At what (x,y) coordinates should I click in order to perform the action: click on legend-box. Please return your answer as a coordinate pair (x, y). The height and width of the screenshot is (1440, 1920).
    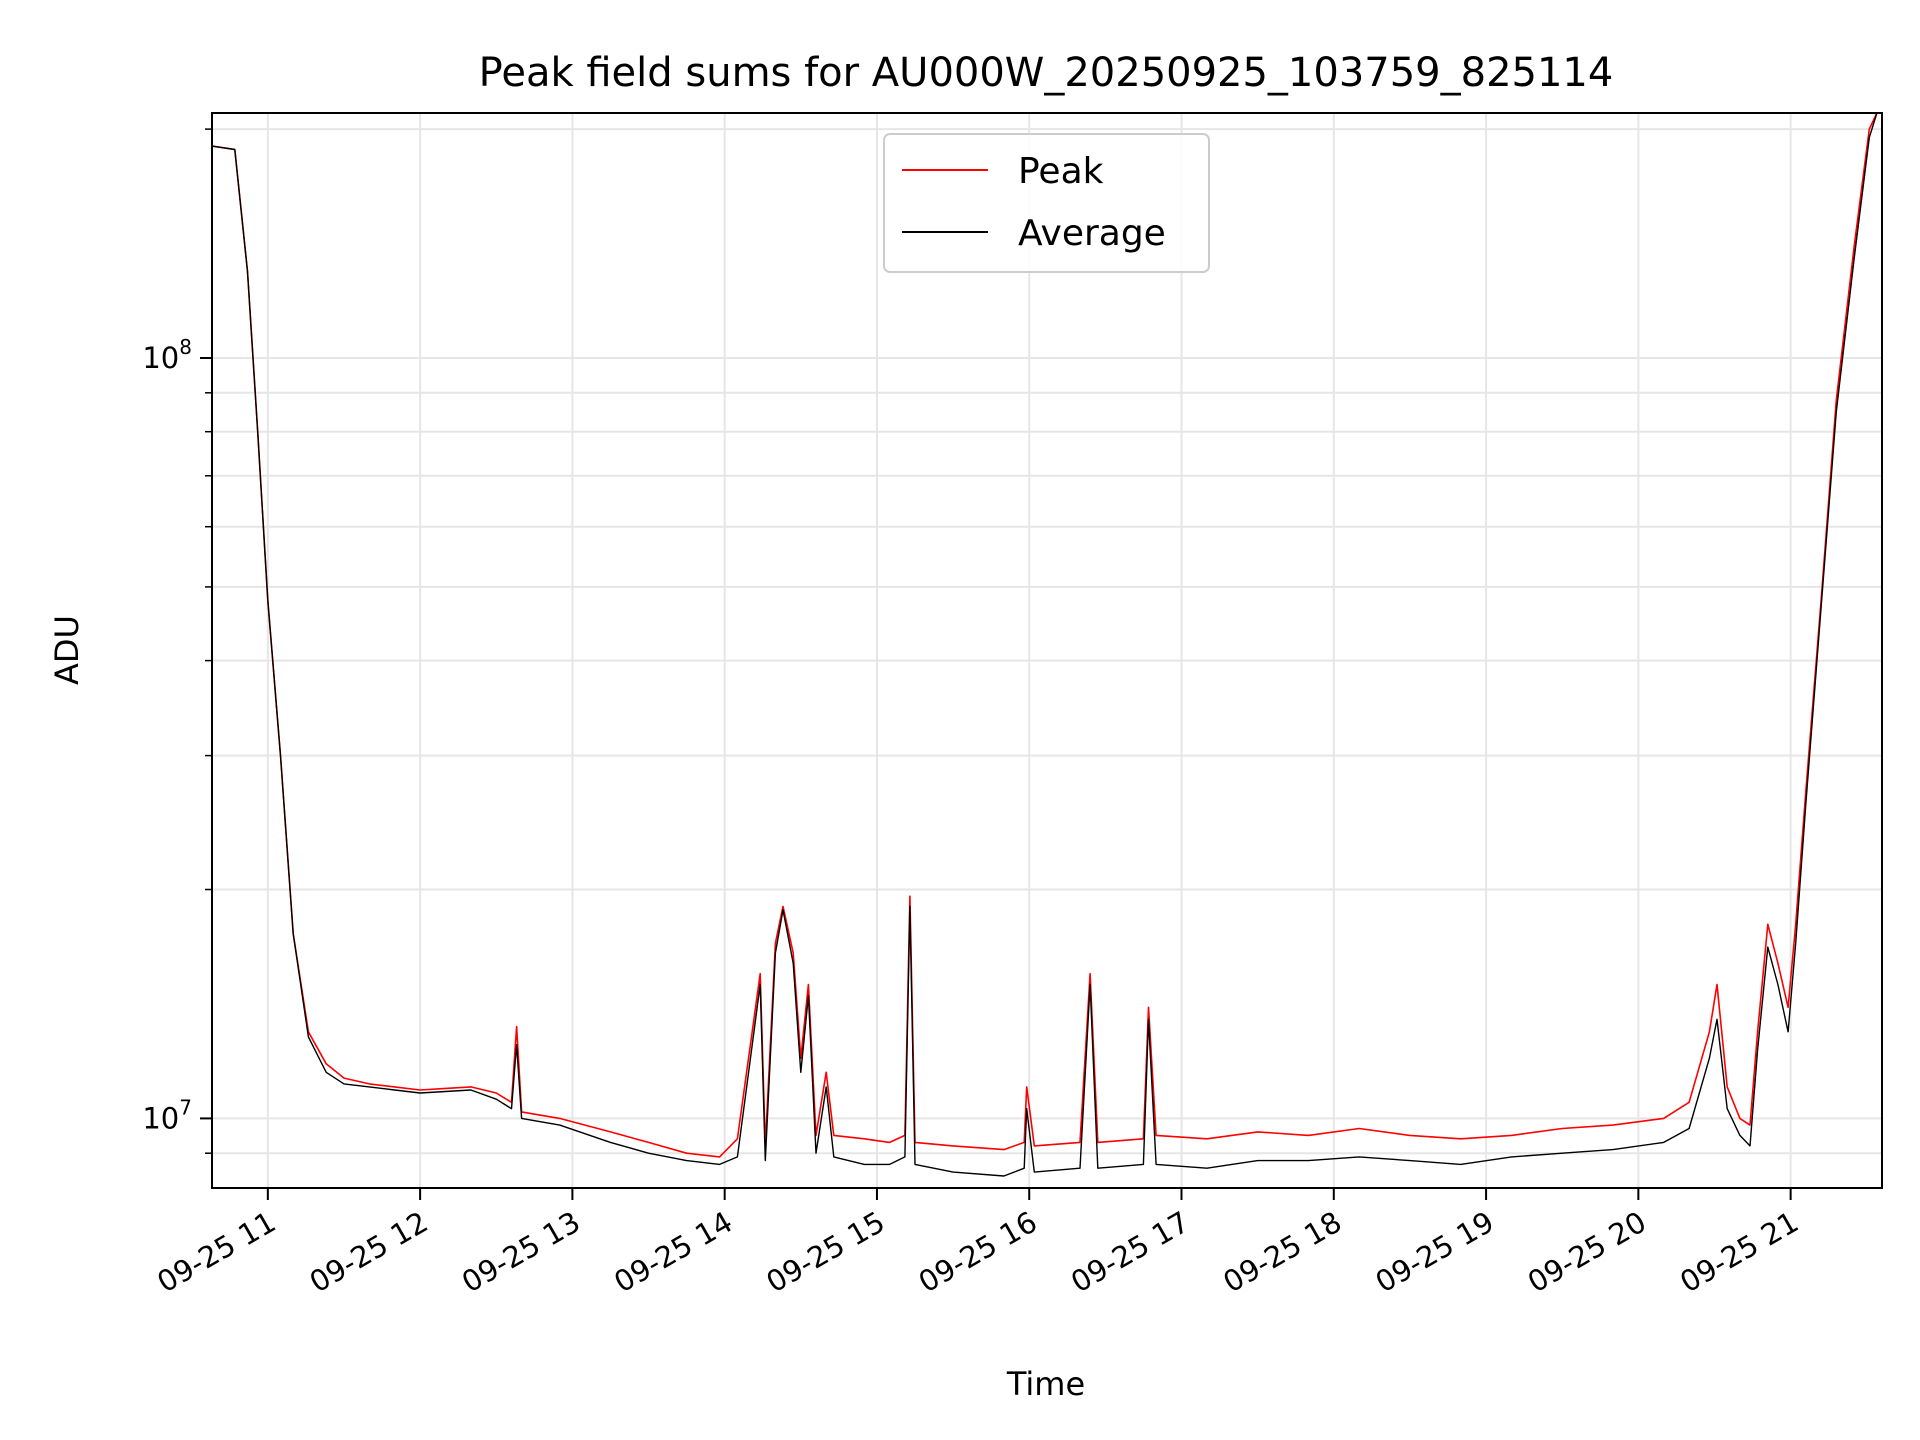
    Looking at the image, I should click on (1046, 203).